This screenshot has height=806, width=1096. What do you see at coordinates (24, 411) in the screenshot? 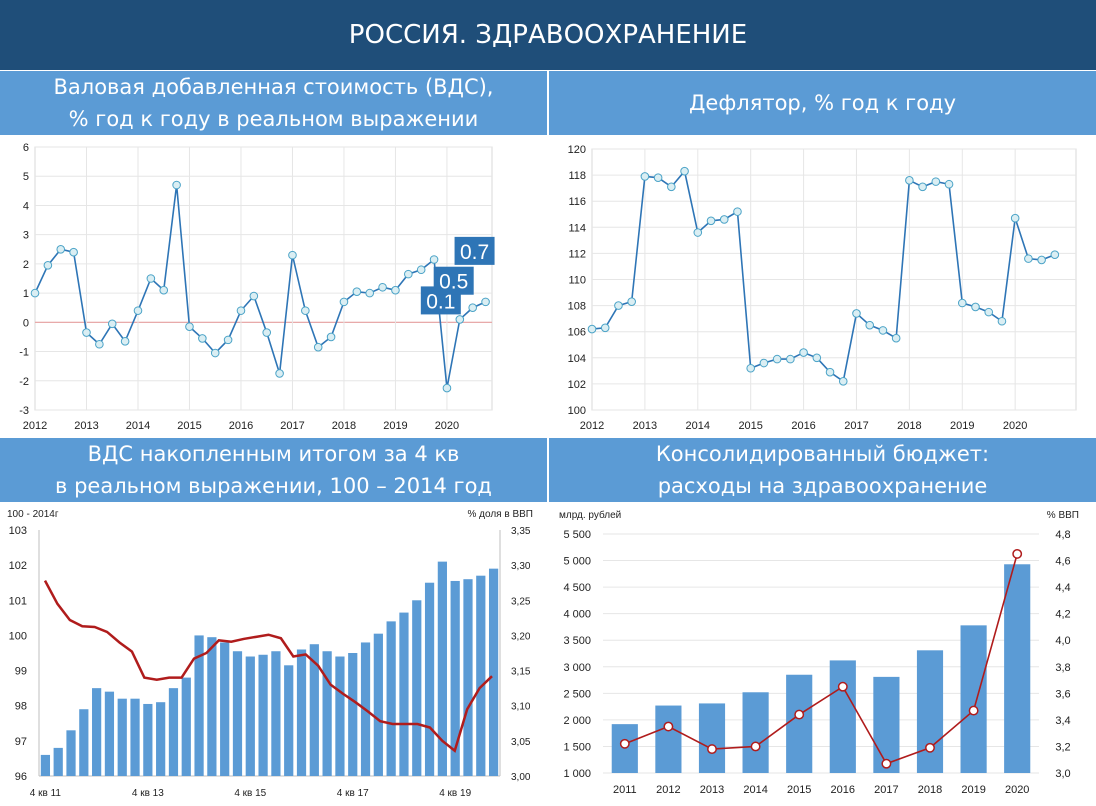
I see `y-tick-label: -3` at bounding box center [24, 411].